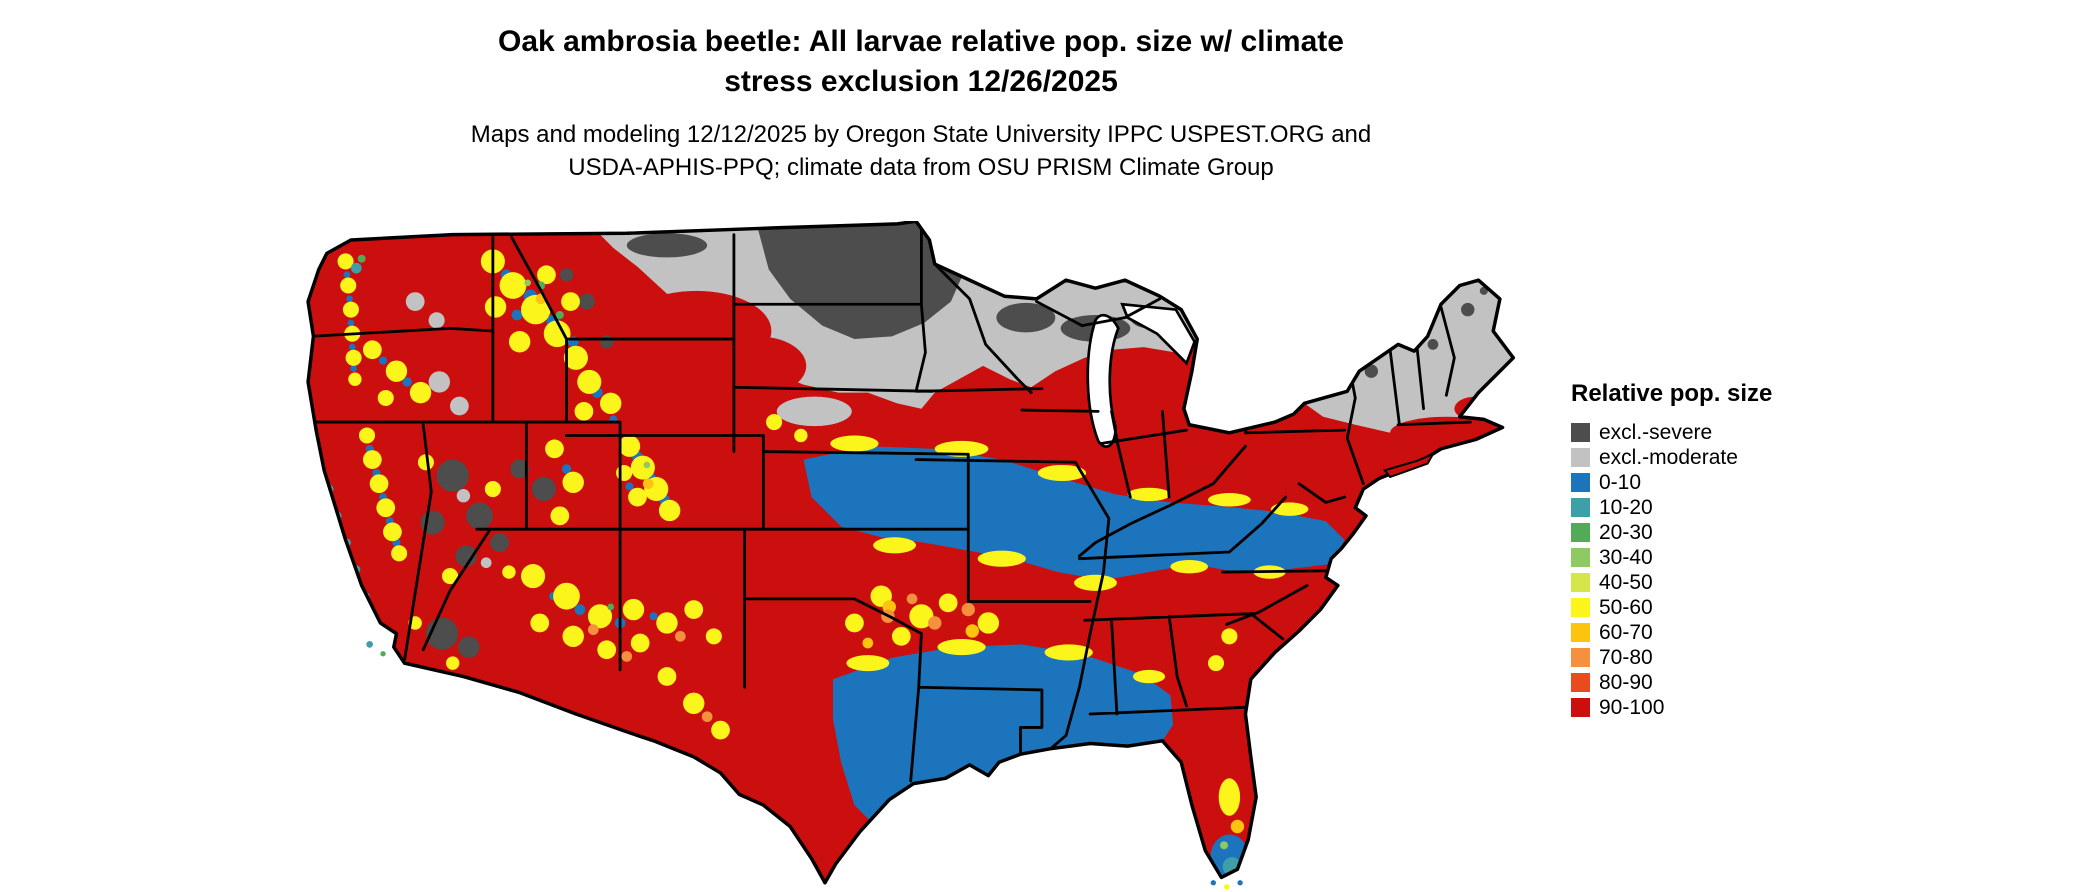 The height and width of the screenshot is (892, 2100). I want to click on legend-label: 0-10, so click(1620, 482).